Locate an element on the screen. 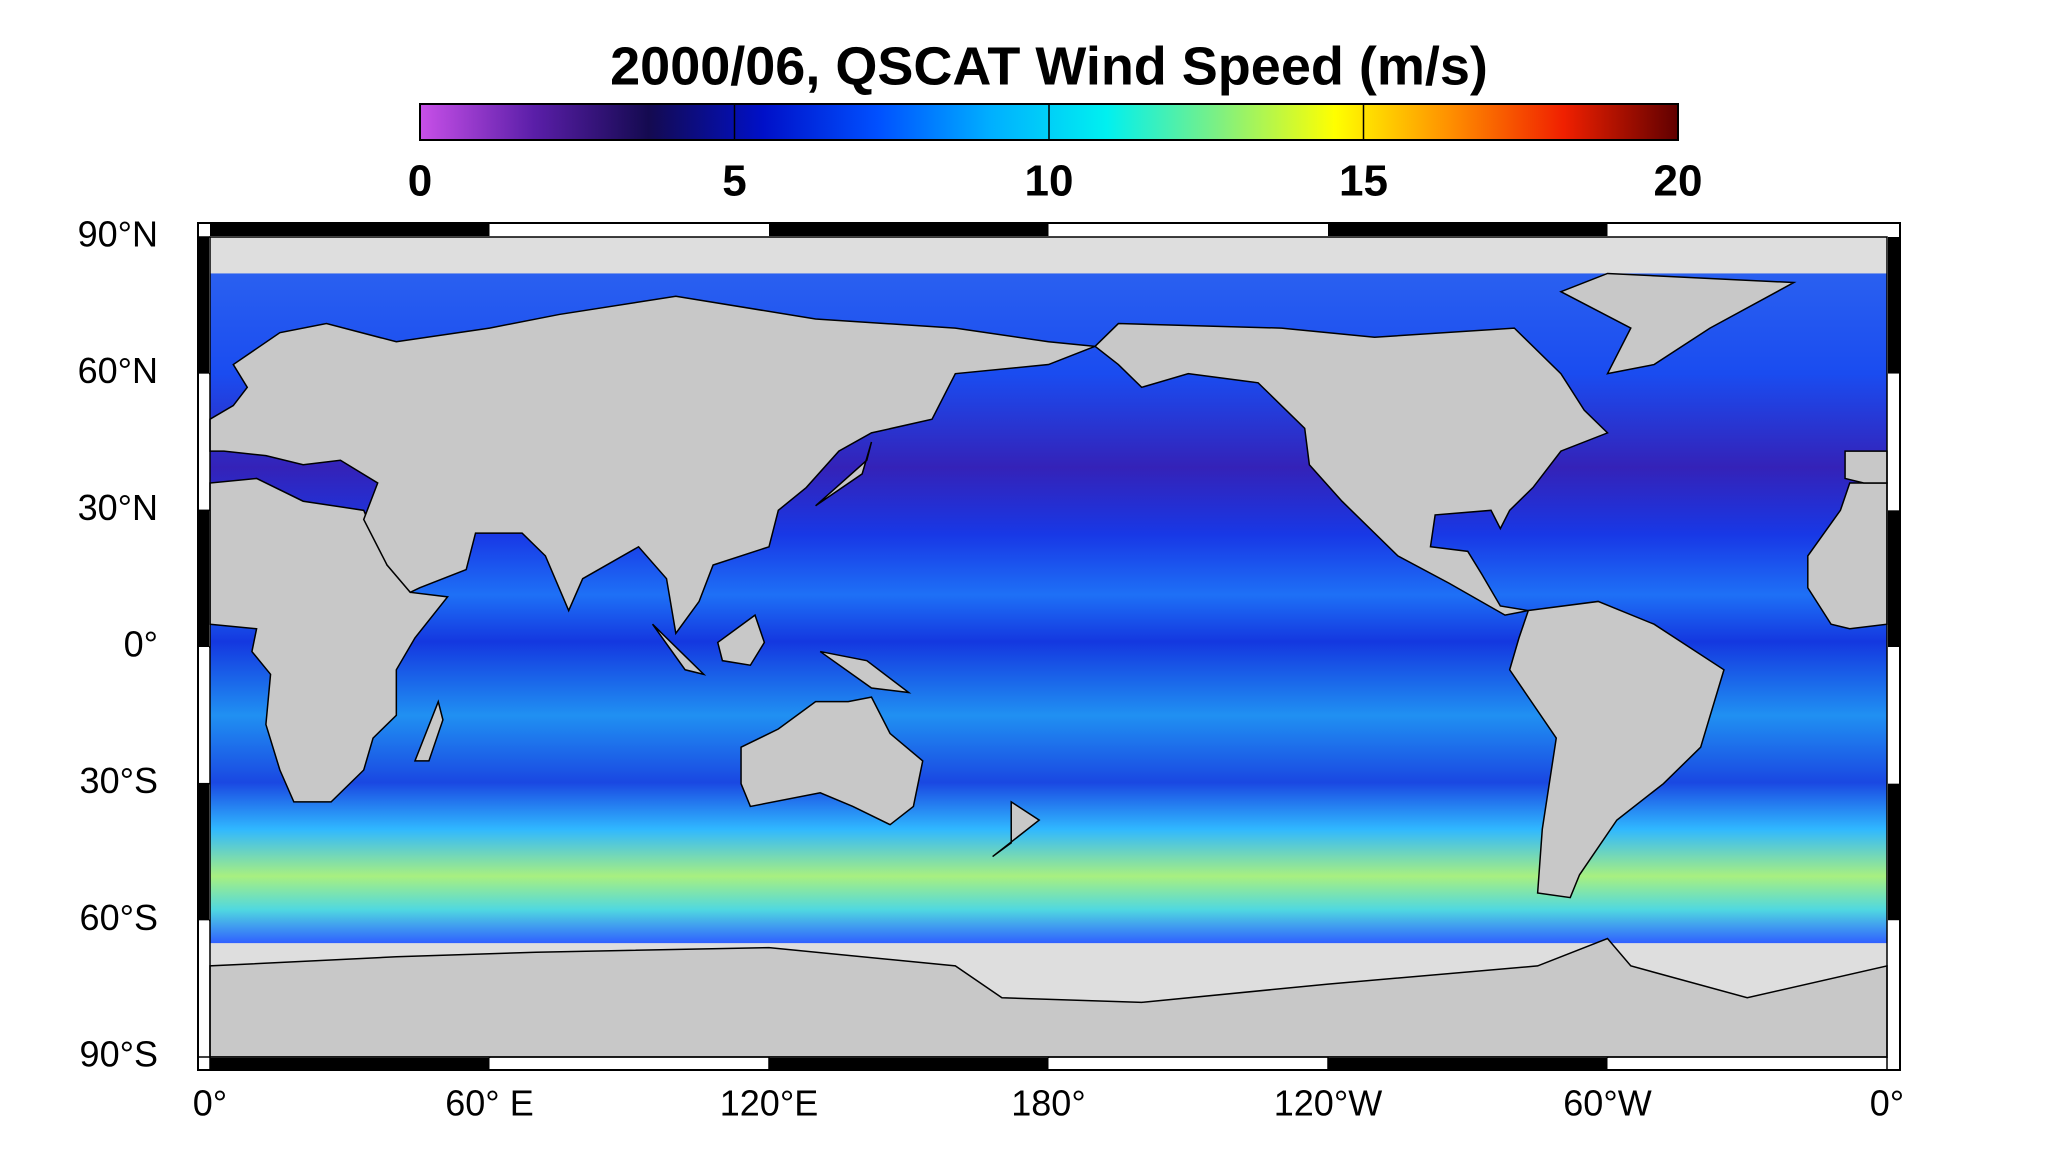 This screenshot has height=1159, width=2069. lon-tick-label: 60°W is located at coordinates (1607, 1103).